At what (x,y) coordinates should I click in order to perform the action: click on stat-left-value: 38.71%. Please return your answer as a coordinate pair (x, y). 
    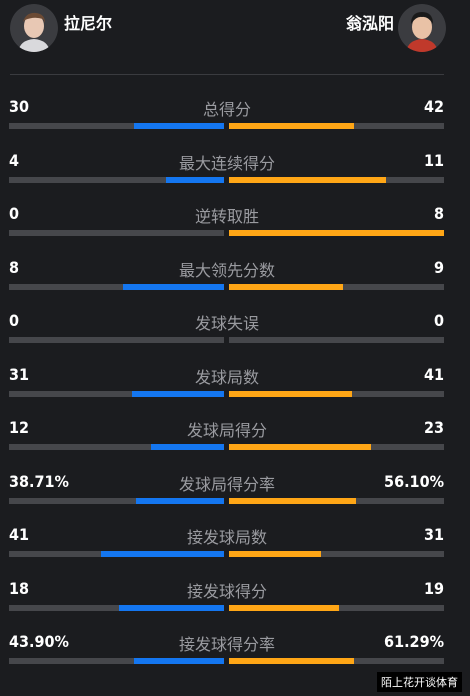
    Looking at the image, I should click on (39, 481).